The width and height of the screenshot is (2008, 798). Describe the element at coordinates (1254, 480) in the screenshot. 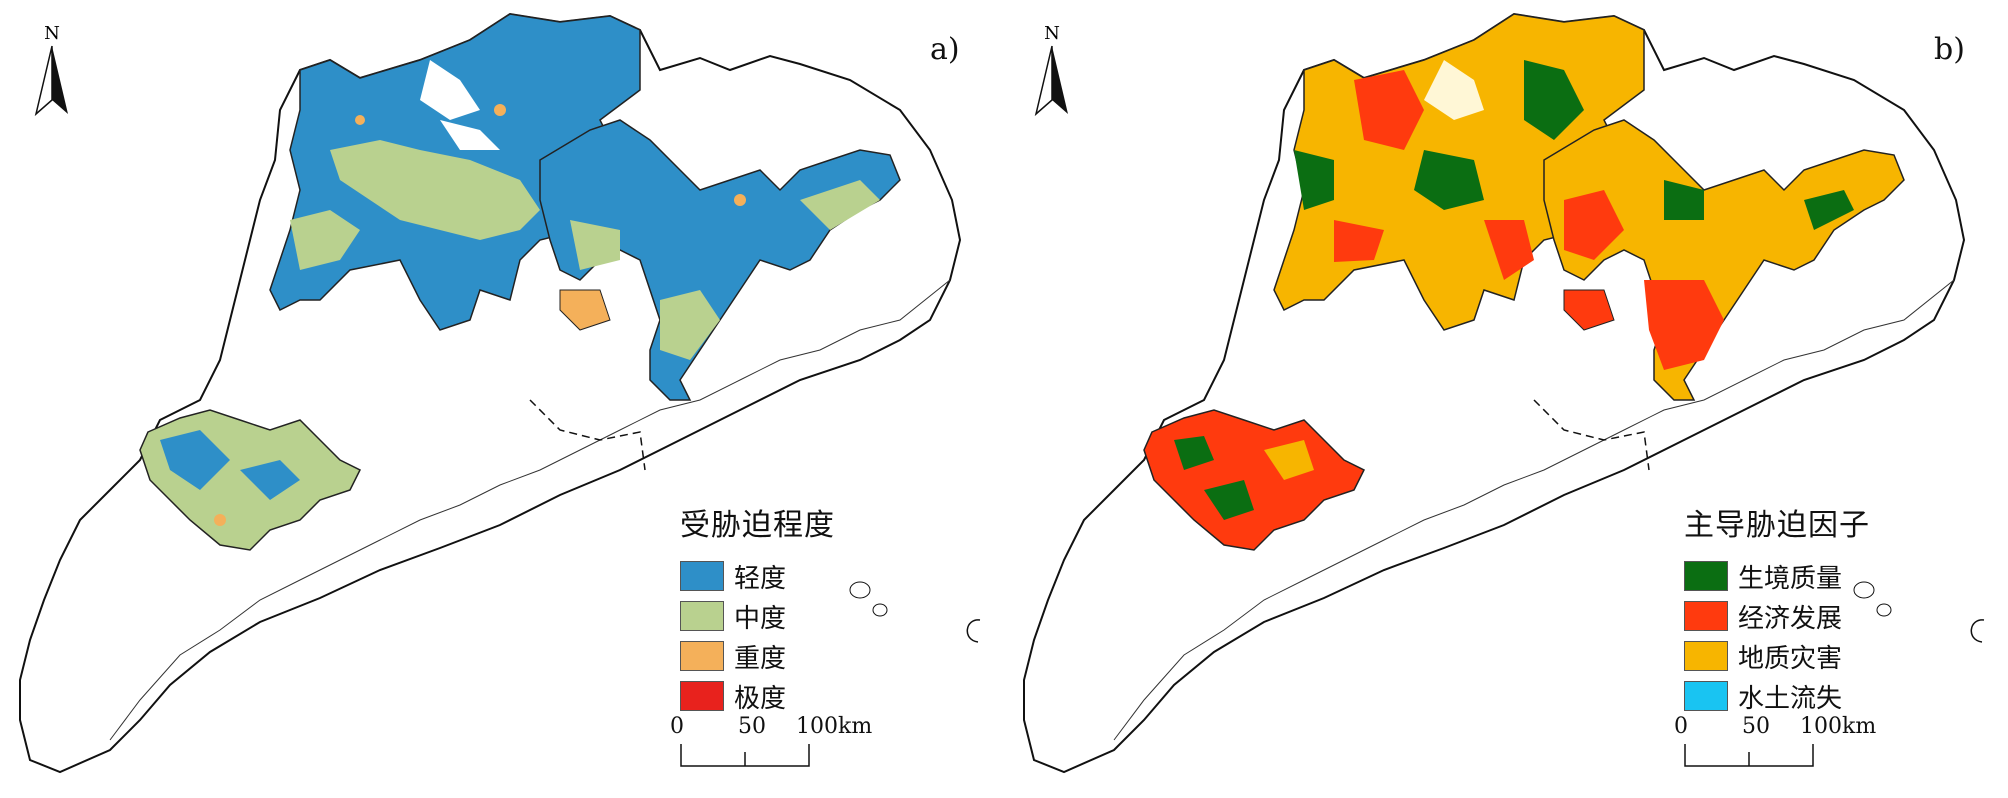

I see `factor-region-west` at that location.